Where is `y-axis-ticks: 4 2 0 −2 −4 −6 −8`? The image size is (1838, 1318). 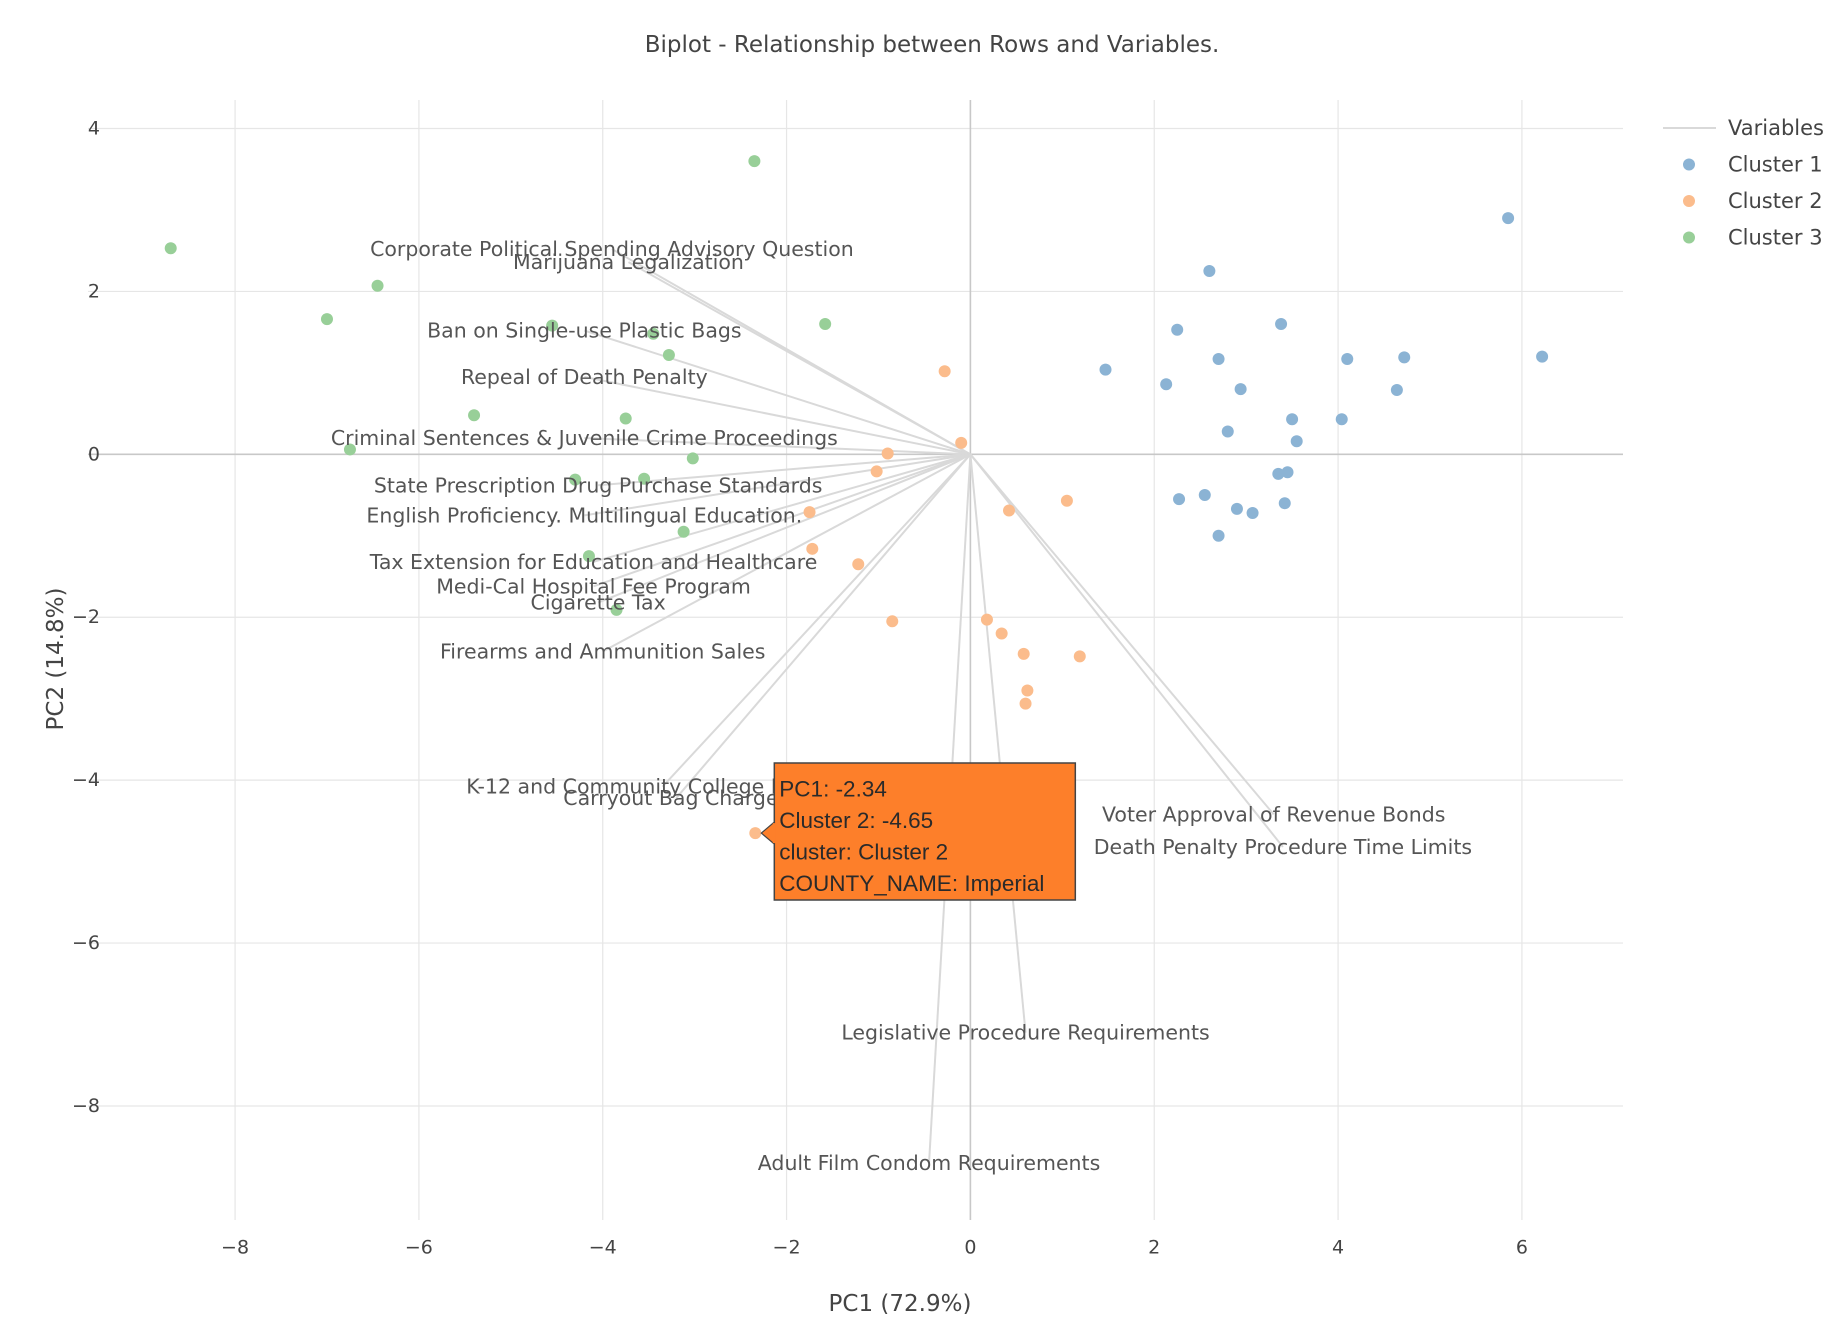 y-axis-ticks: 4 2 0 −2 −4 −6 −8 is located at coordinates (86, 617).